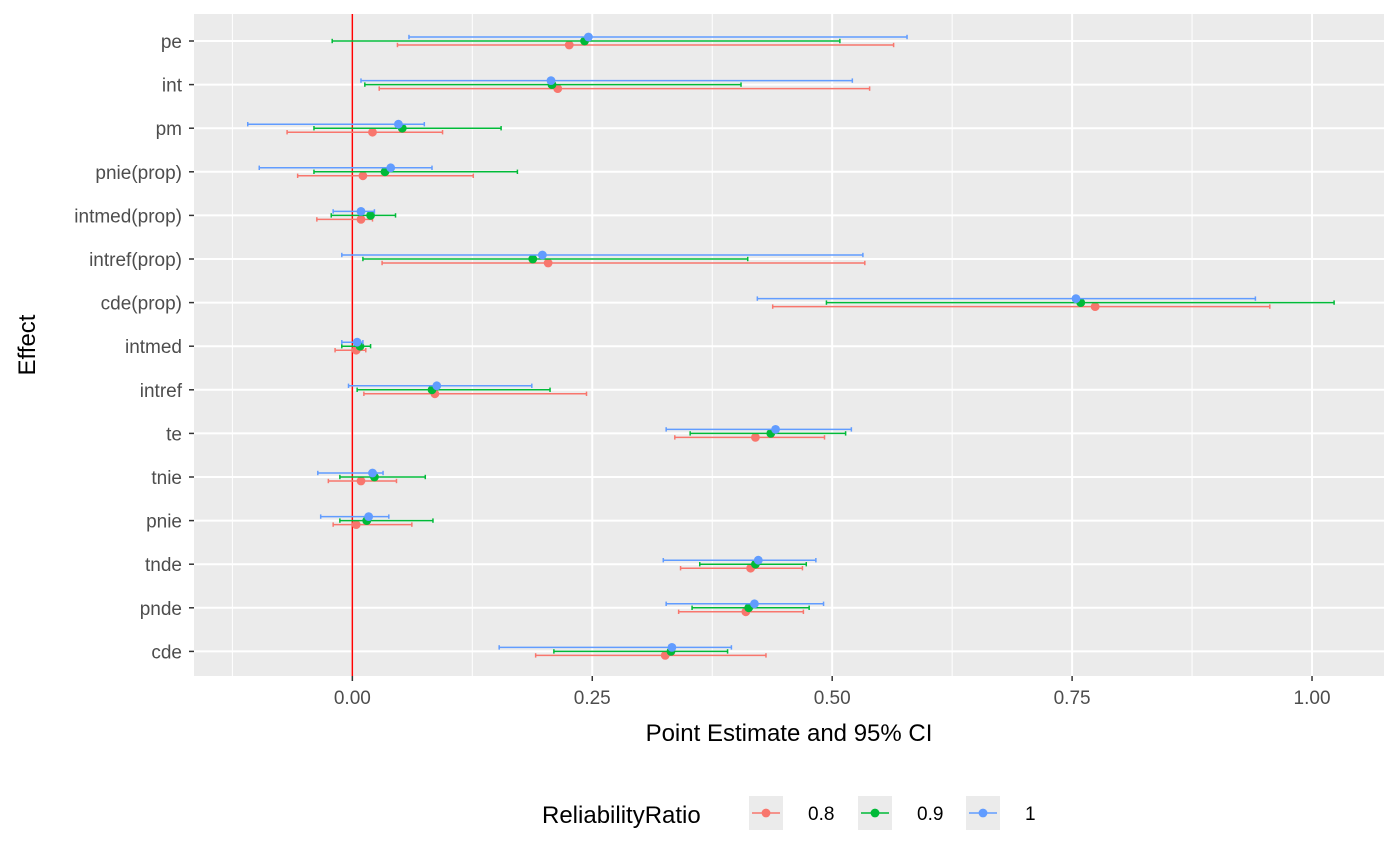 This screenshot has width=1400, height=866. I want to click on legend: ReliabilityRatio 0.8 0.9 1, so click(789, 813).